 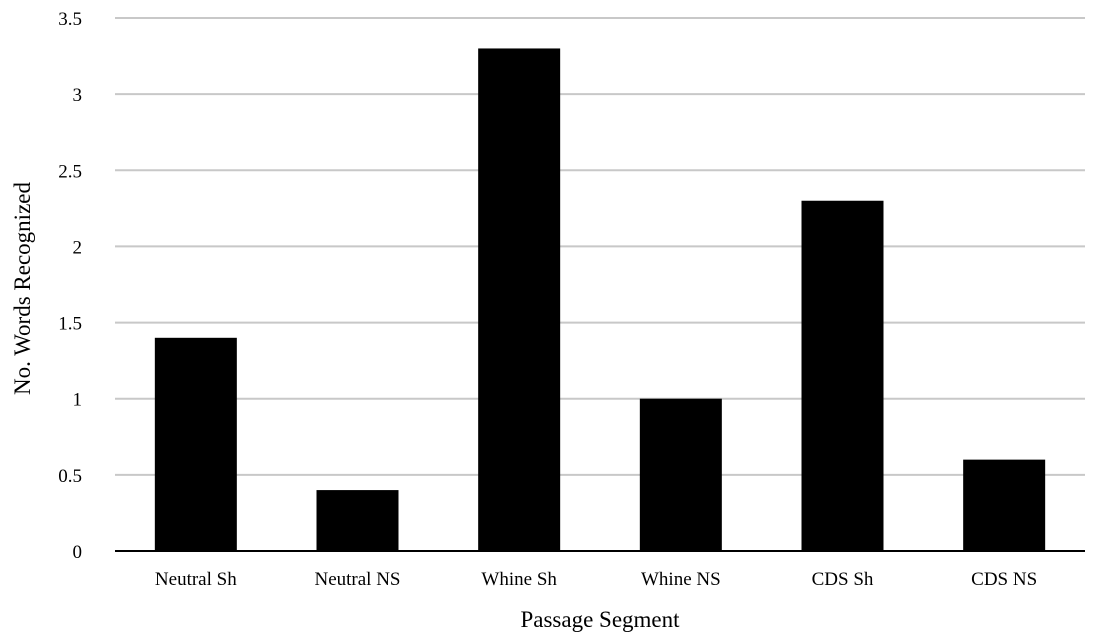 What do you see at coordinates (357, 579) in the screenshot?
I see `x-tick-label: Neutral NS` at bounding box center [357, 579].